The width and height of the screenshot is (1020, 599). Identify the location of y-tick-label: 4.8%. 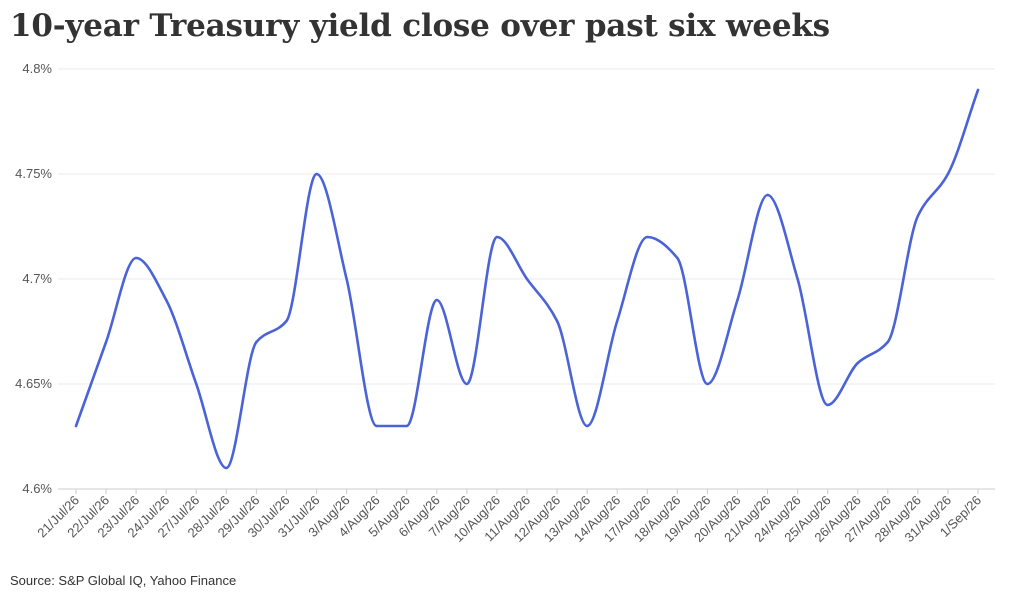
(37, 68).